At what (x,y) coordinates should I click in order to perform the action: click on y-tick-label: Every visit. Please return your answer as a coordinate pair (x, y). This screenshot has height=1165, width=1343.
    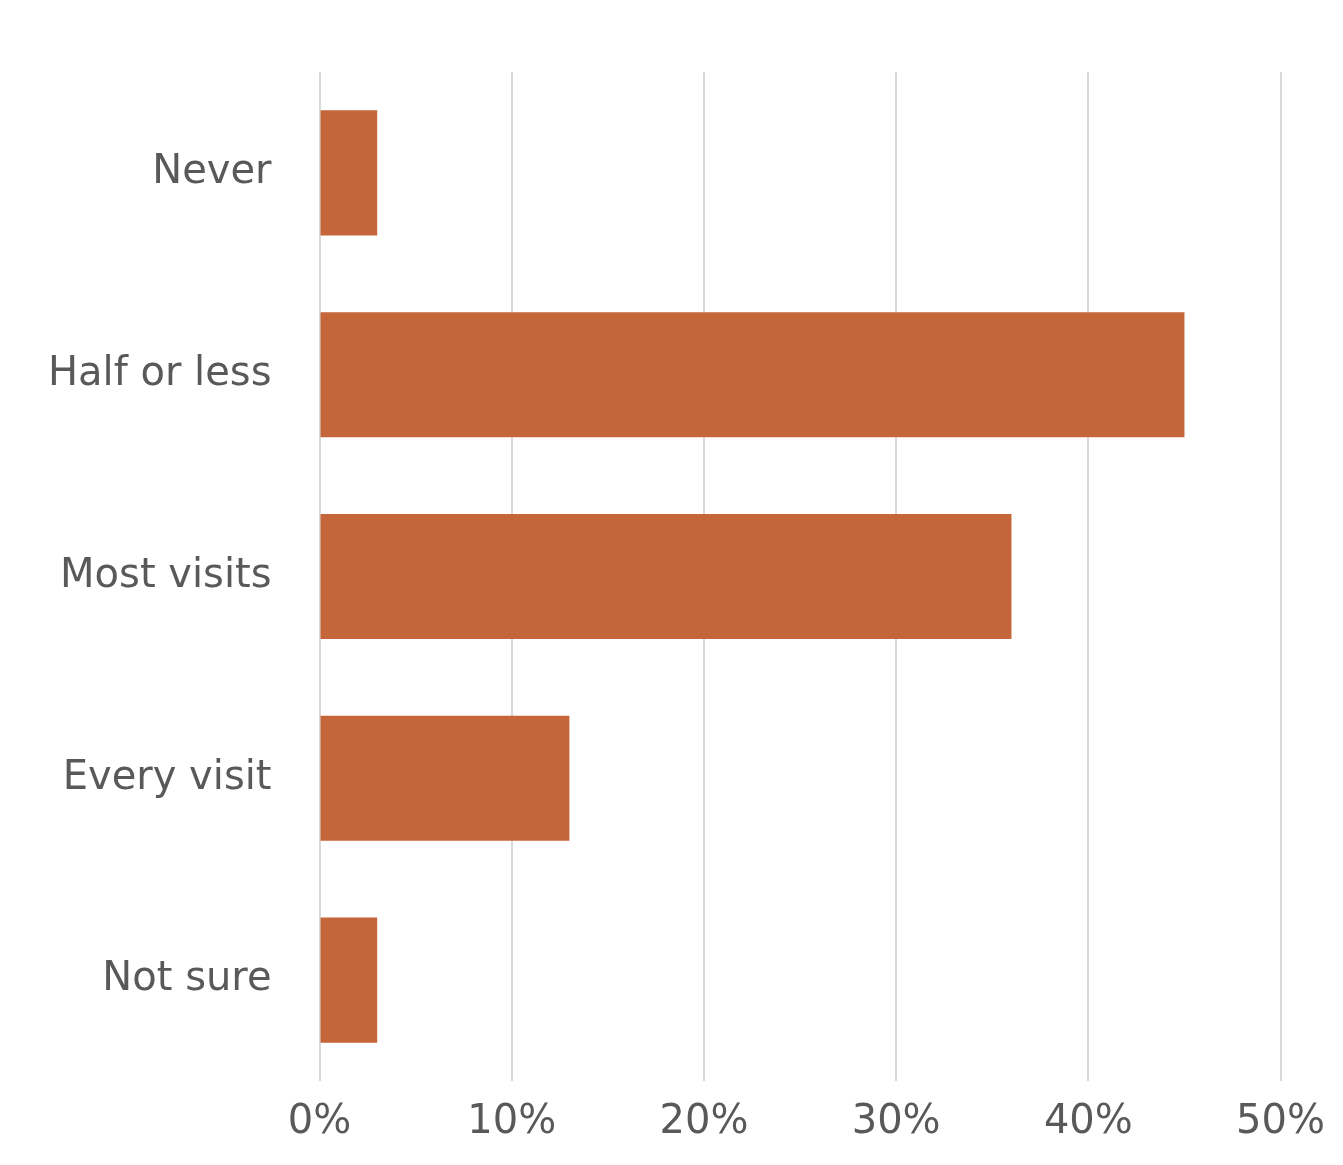
    Looking at the image, I should click on (167, 774).